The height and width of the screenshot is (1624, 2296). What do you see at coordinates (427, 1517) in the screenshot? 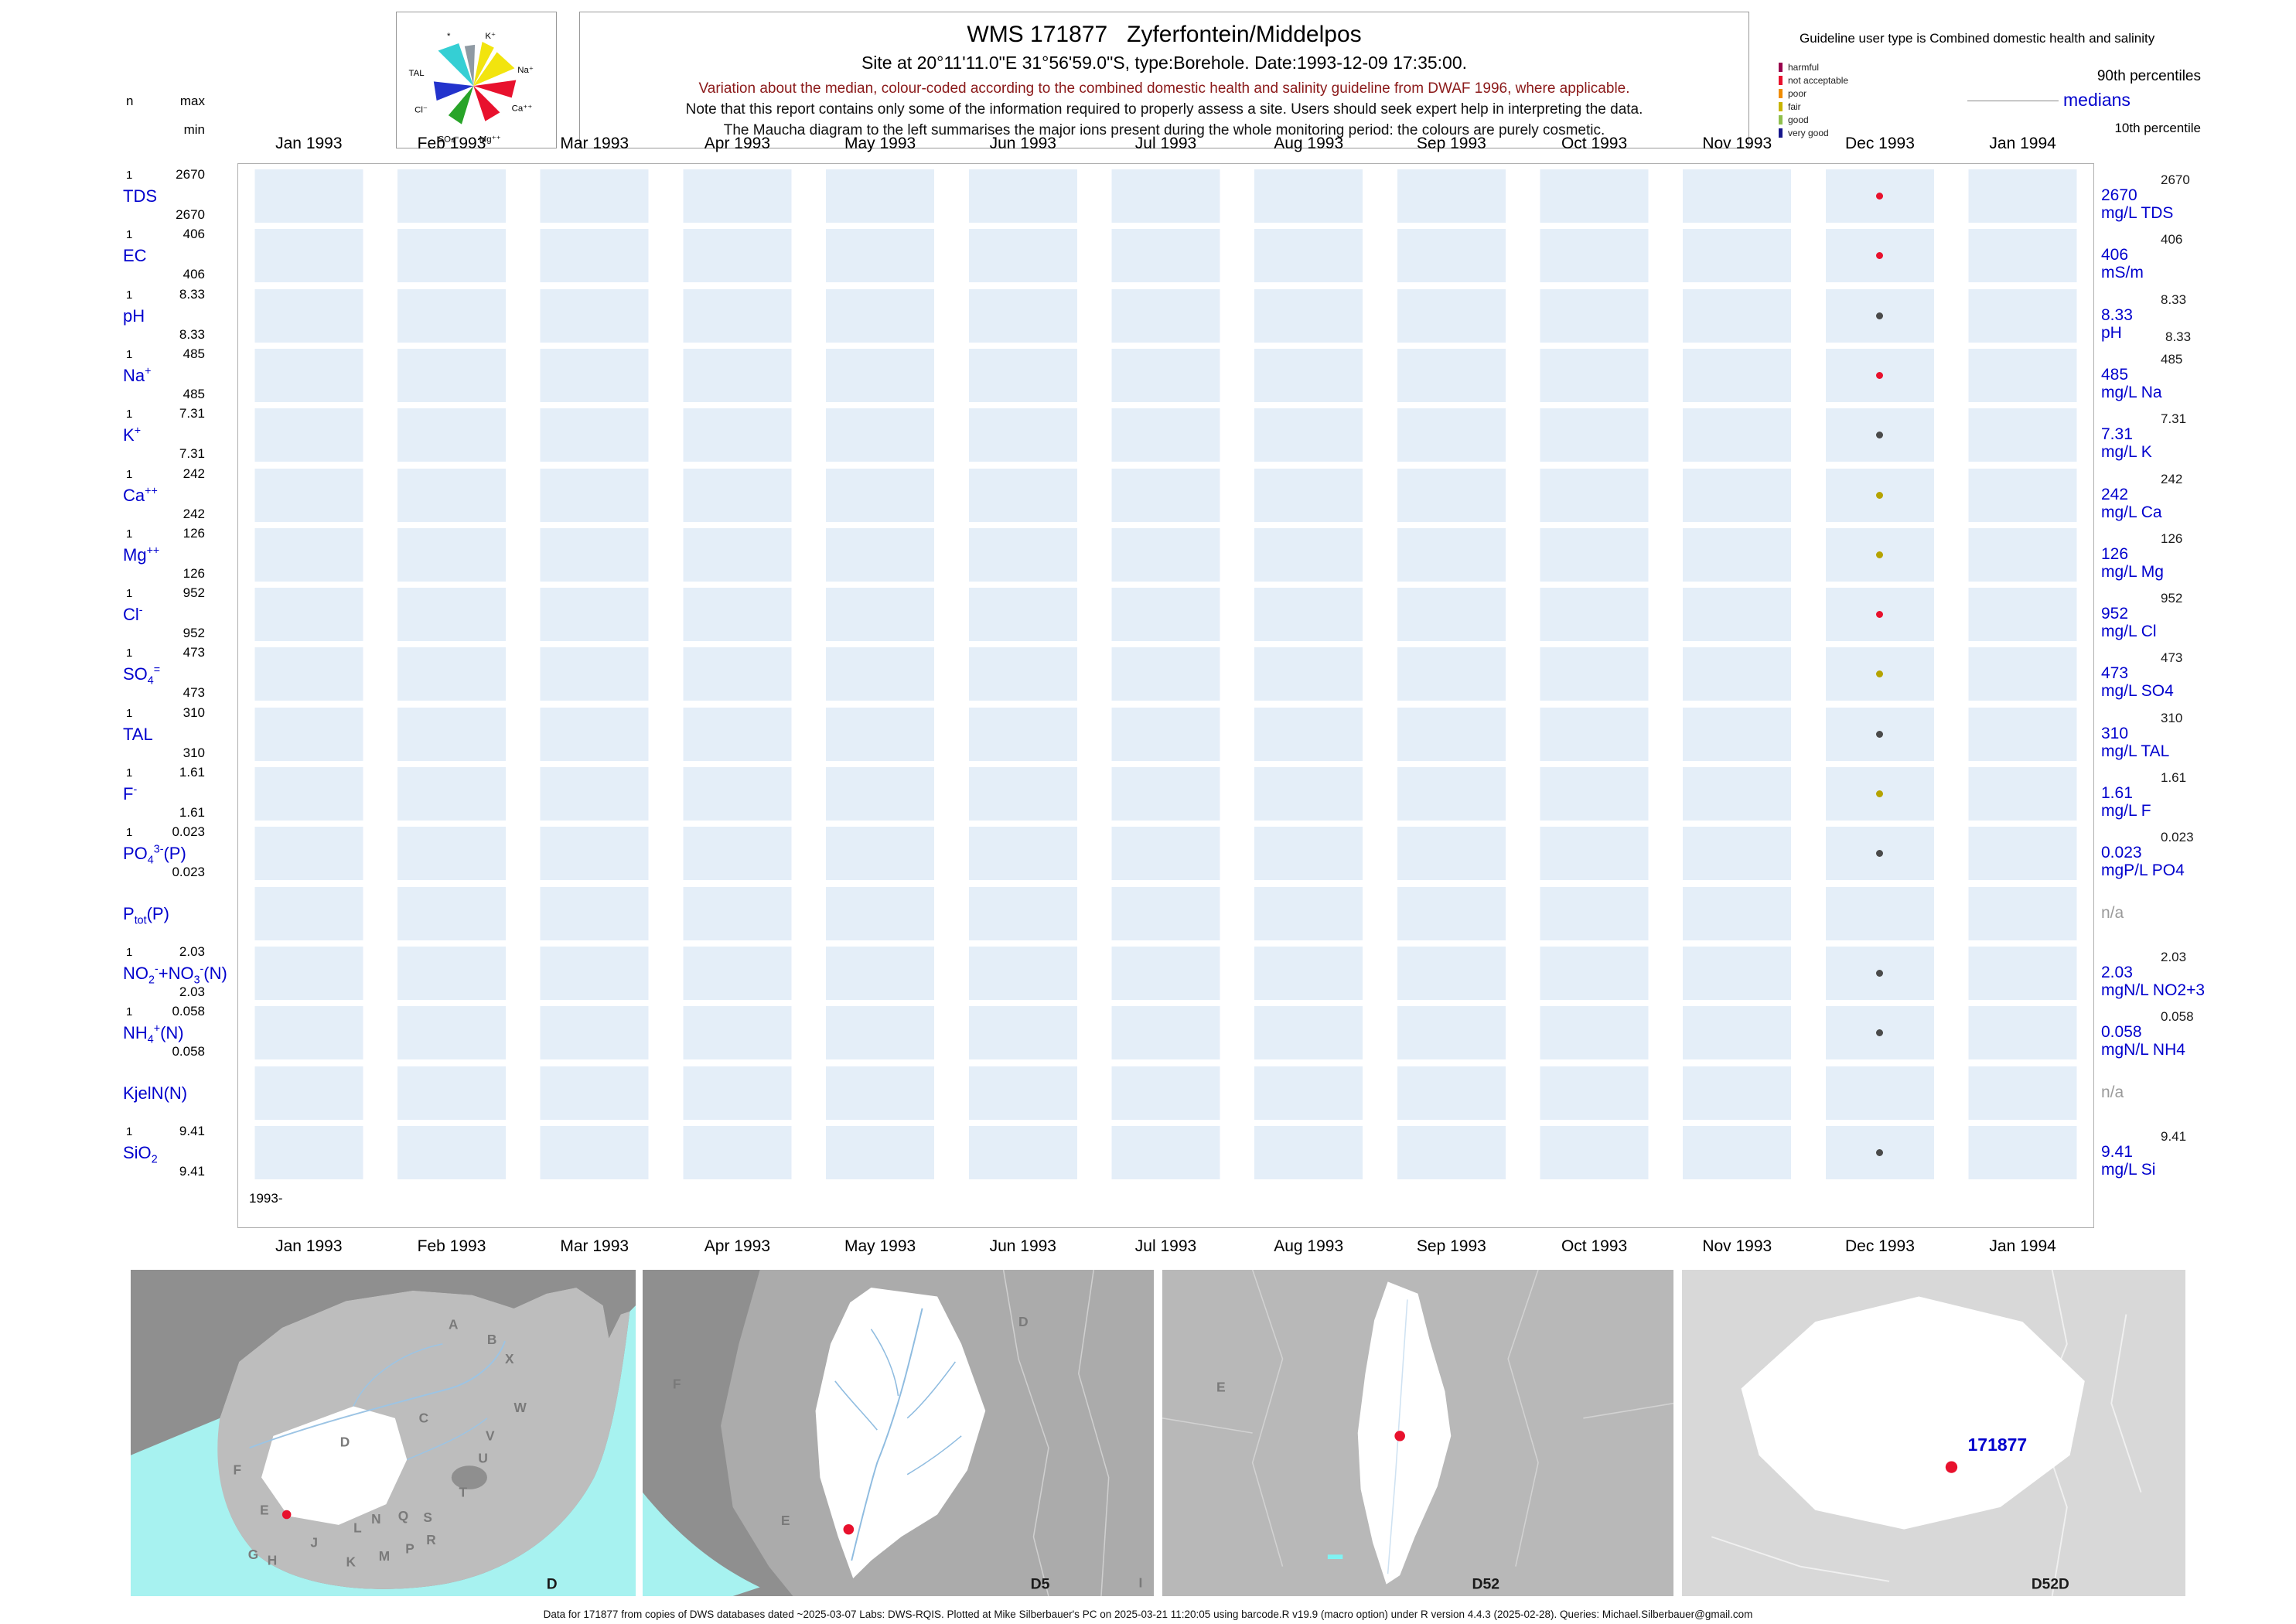
I see `map-region-letter: S` at bounding box center [427, 1517].